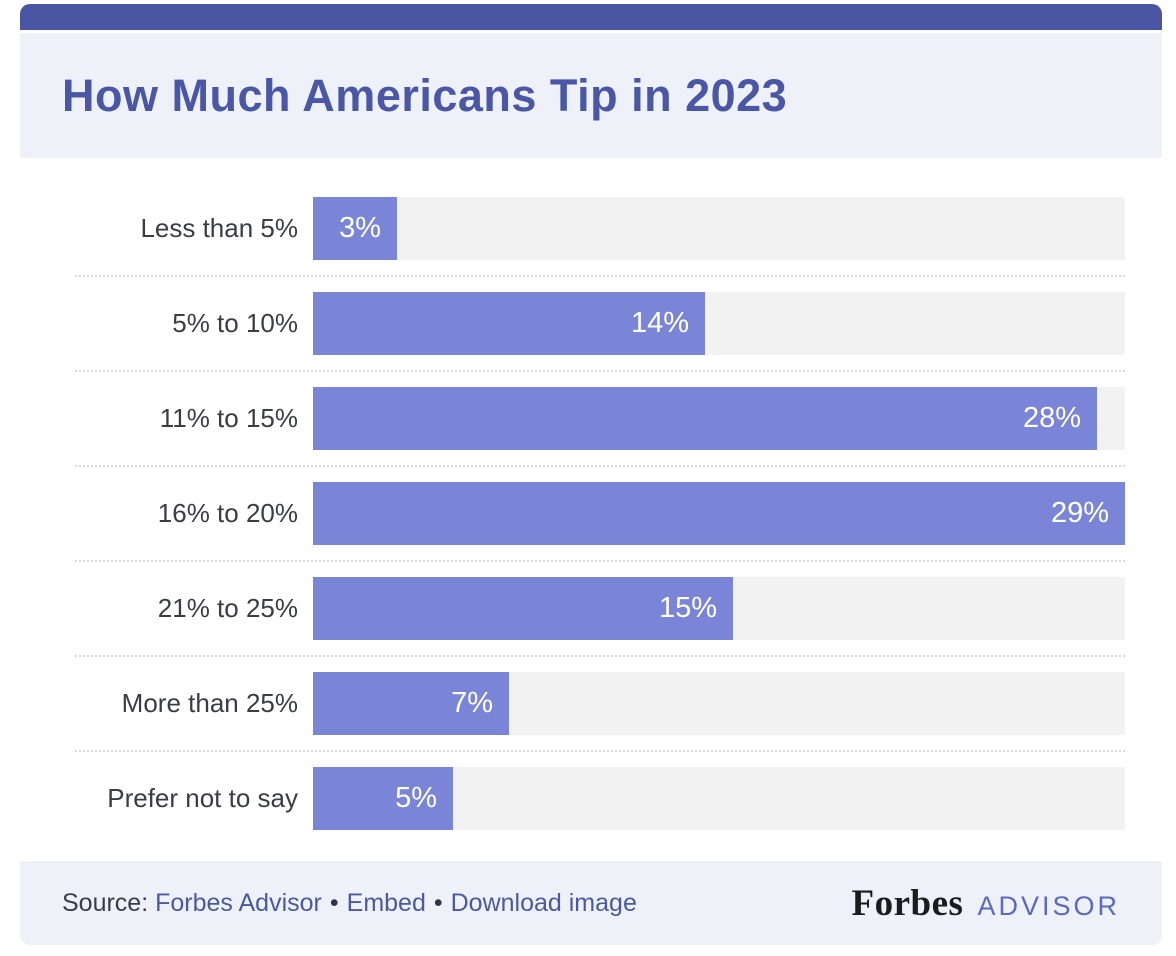  I want to click on bar-track: 3%, so click(719, 228).